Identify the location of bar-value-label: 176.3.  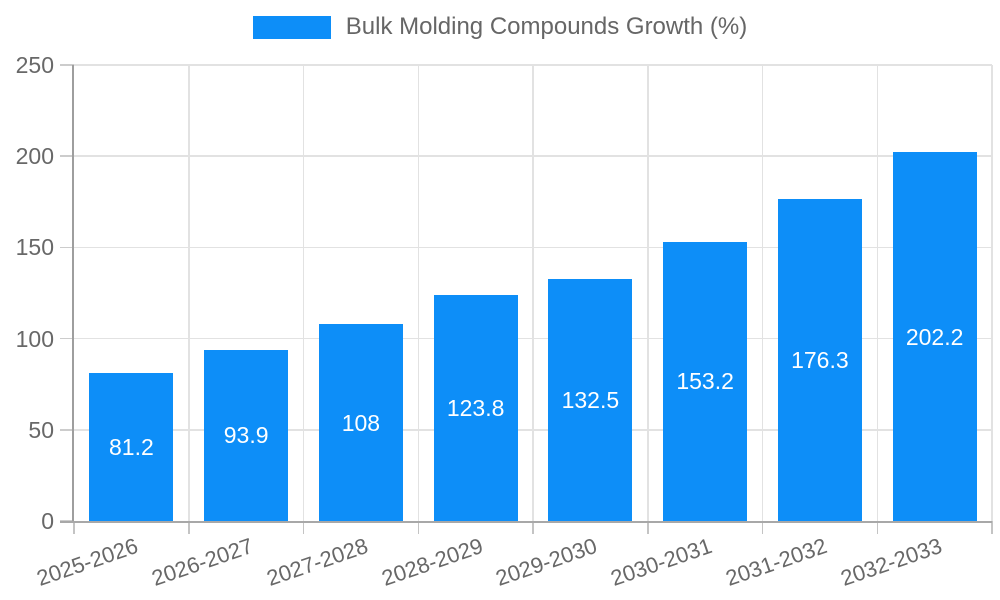
(820, 360).